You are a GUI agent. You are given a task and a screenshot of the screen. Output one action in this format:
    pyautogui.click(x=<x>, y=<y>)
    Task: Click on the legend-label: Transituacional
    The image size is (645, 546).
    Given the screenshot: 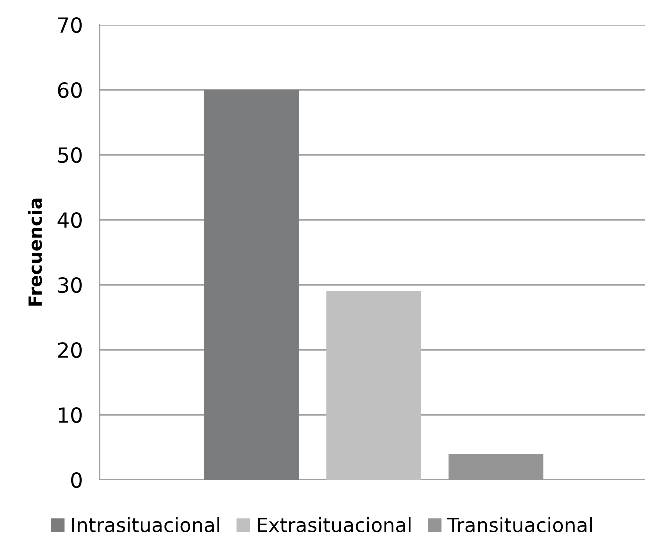 What is the action you would take?
    pyautogui.click(x=520, y=525)
    